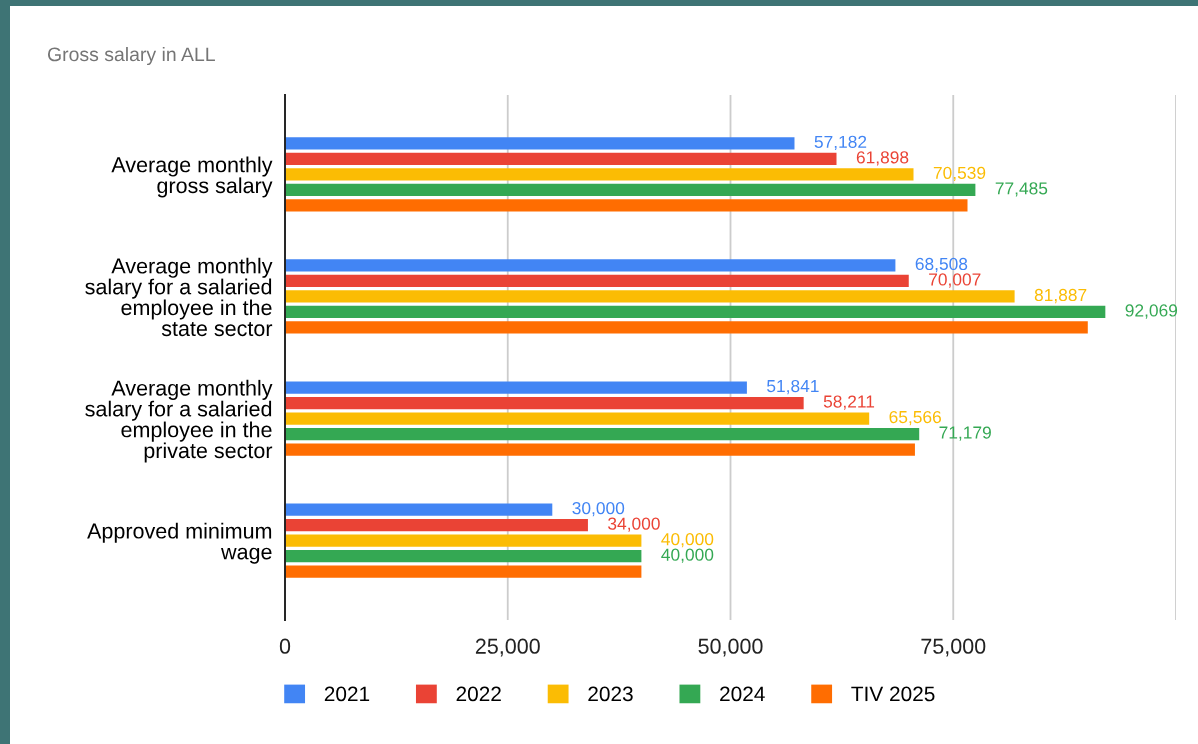 This screenshot has width=1198, height=744. What do you see at coordinates (915, 418) in the screenshot?
I see `data-label: 65,566` at bounding box center [915, 418].